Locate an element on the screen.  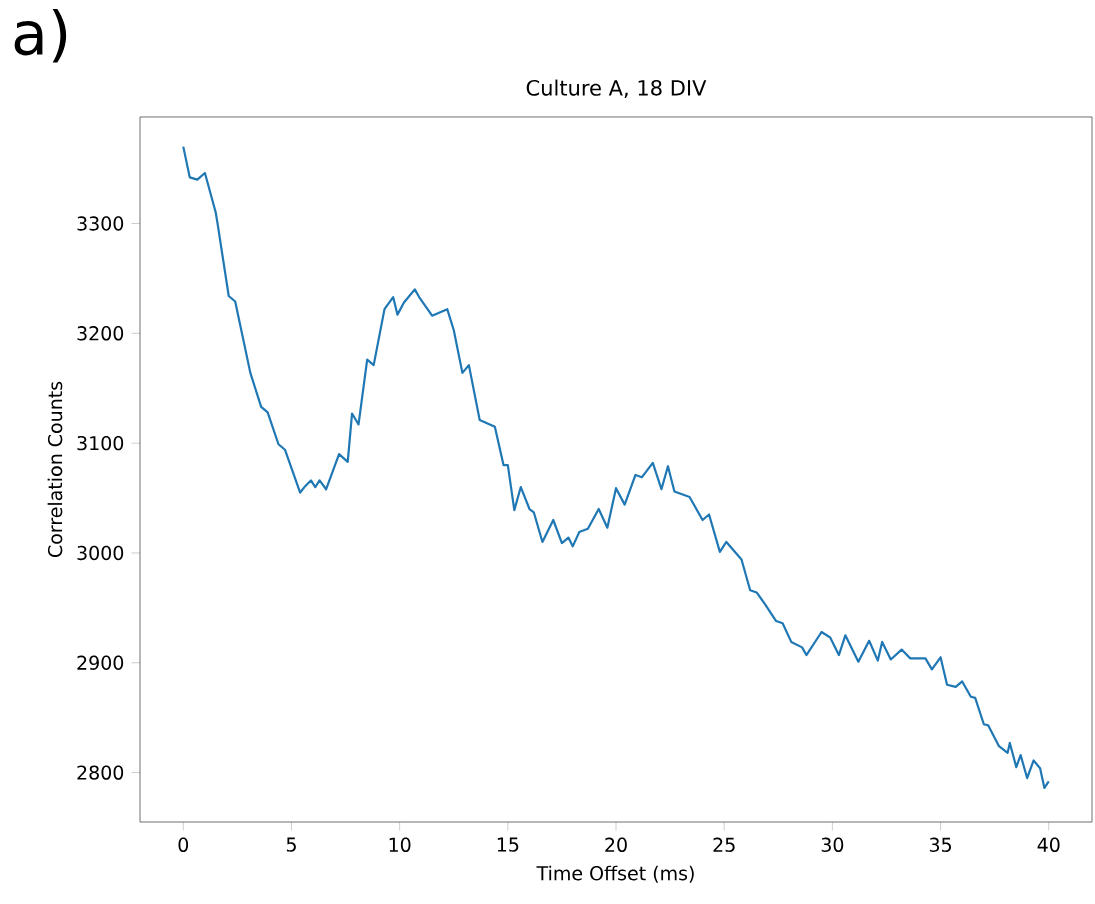
chart-title: Culture A, 18 DIV is located at coordinates (616, 88).